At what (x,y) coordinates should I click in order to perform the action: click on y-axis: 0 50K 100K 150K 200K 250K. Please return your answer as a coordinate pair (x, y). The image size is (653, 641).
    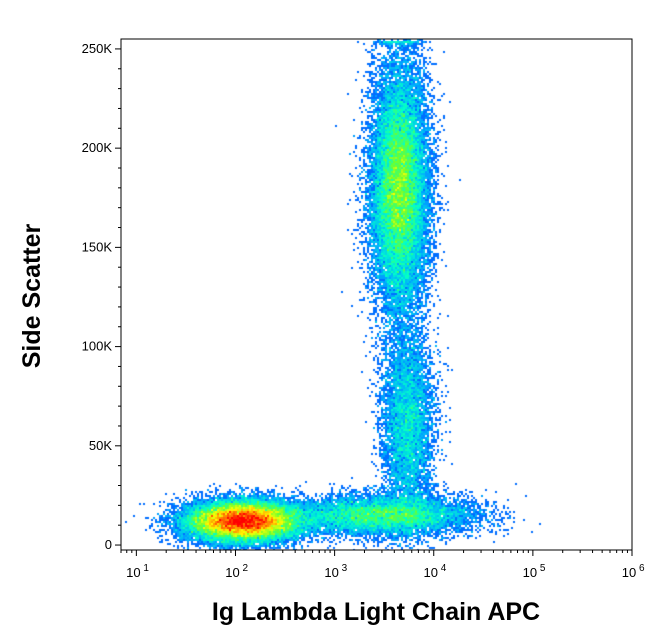
    Looking at the image, I should click on (101, 296).